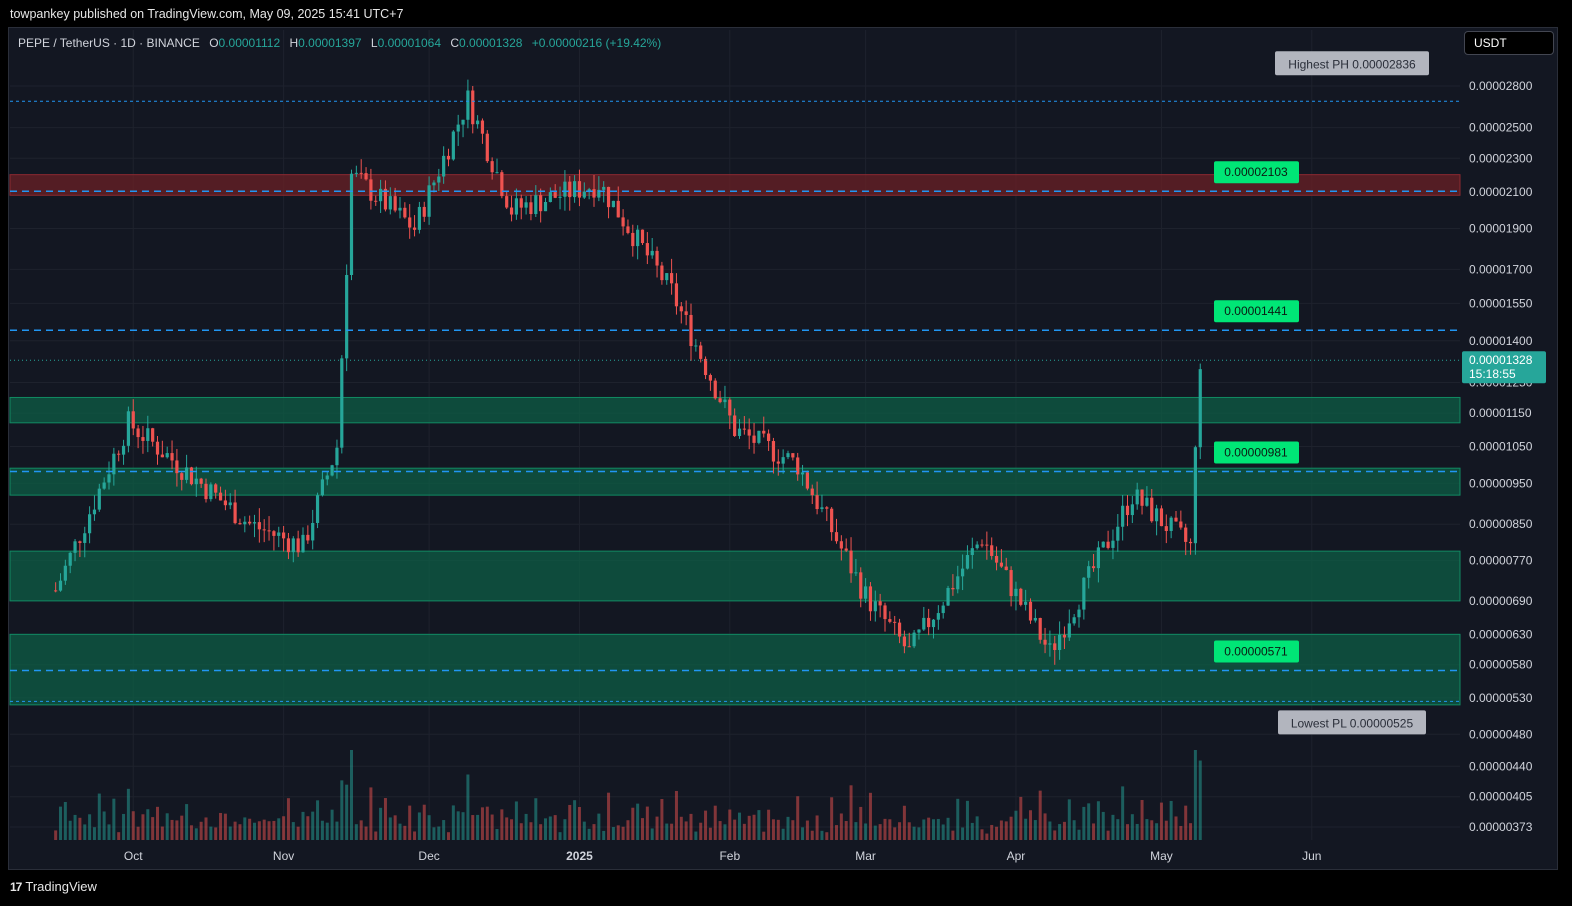 The image size is (1572, 906). Describe the element at coordinates (1501, 766) in the screenshot. I see `y-tick-label: 0.00000440` at that location.